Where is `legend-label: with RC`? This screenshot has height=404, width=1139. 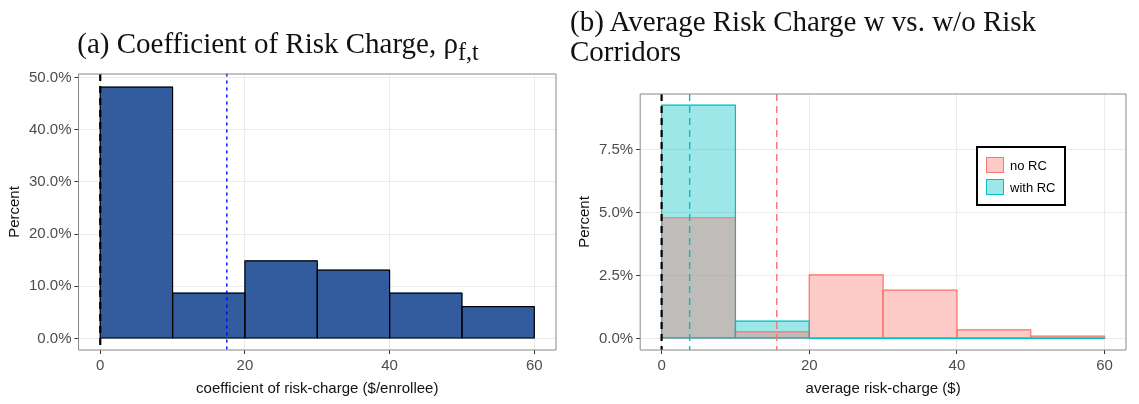 legend-label: with RC is located at coordinates (1033, 187).